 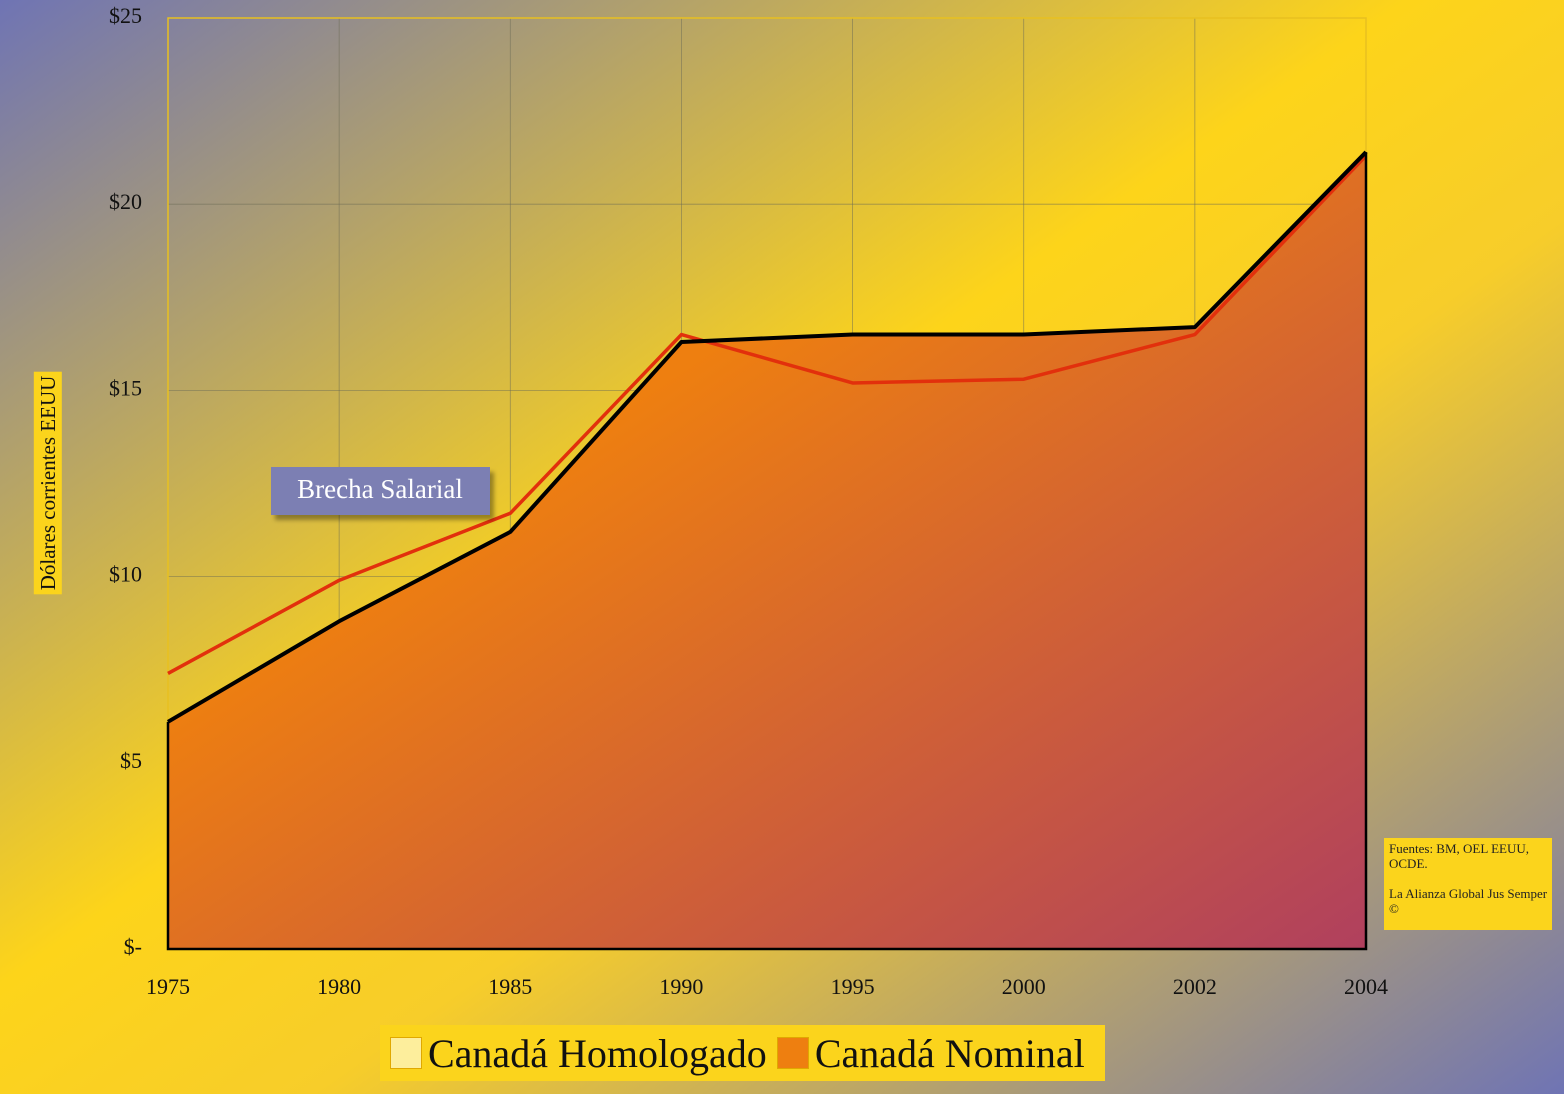 I want to click on x-tick-label: 1975, so click(x=168, y=986).